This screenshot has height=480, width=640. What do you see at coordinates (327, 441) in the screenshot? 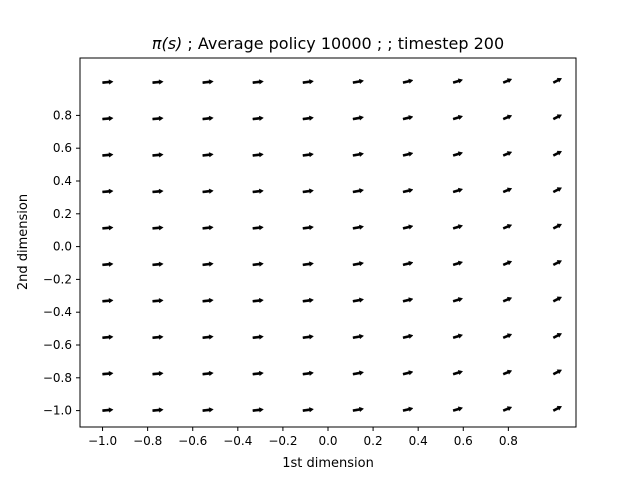
I see `x-tick-label: 0.0` at bounding box center [327, 441].